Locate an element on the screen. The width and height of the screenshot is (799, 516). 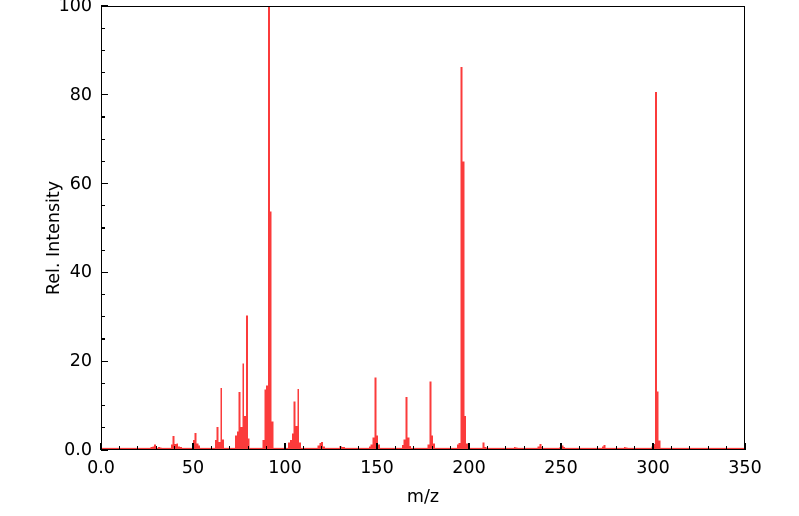
y-tick-label-3: 60 is located at coordinates (80, 183).